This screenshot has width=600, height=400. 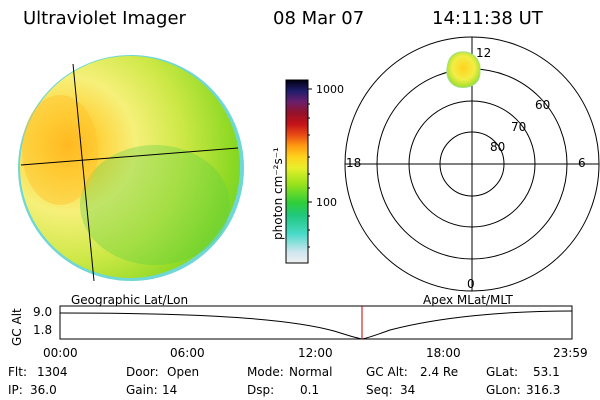 What do you see at coordinates (142, 372) in the screenshot?
I see `door-label: Door:` at bounding box center [142, 372].